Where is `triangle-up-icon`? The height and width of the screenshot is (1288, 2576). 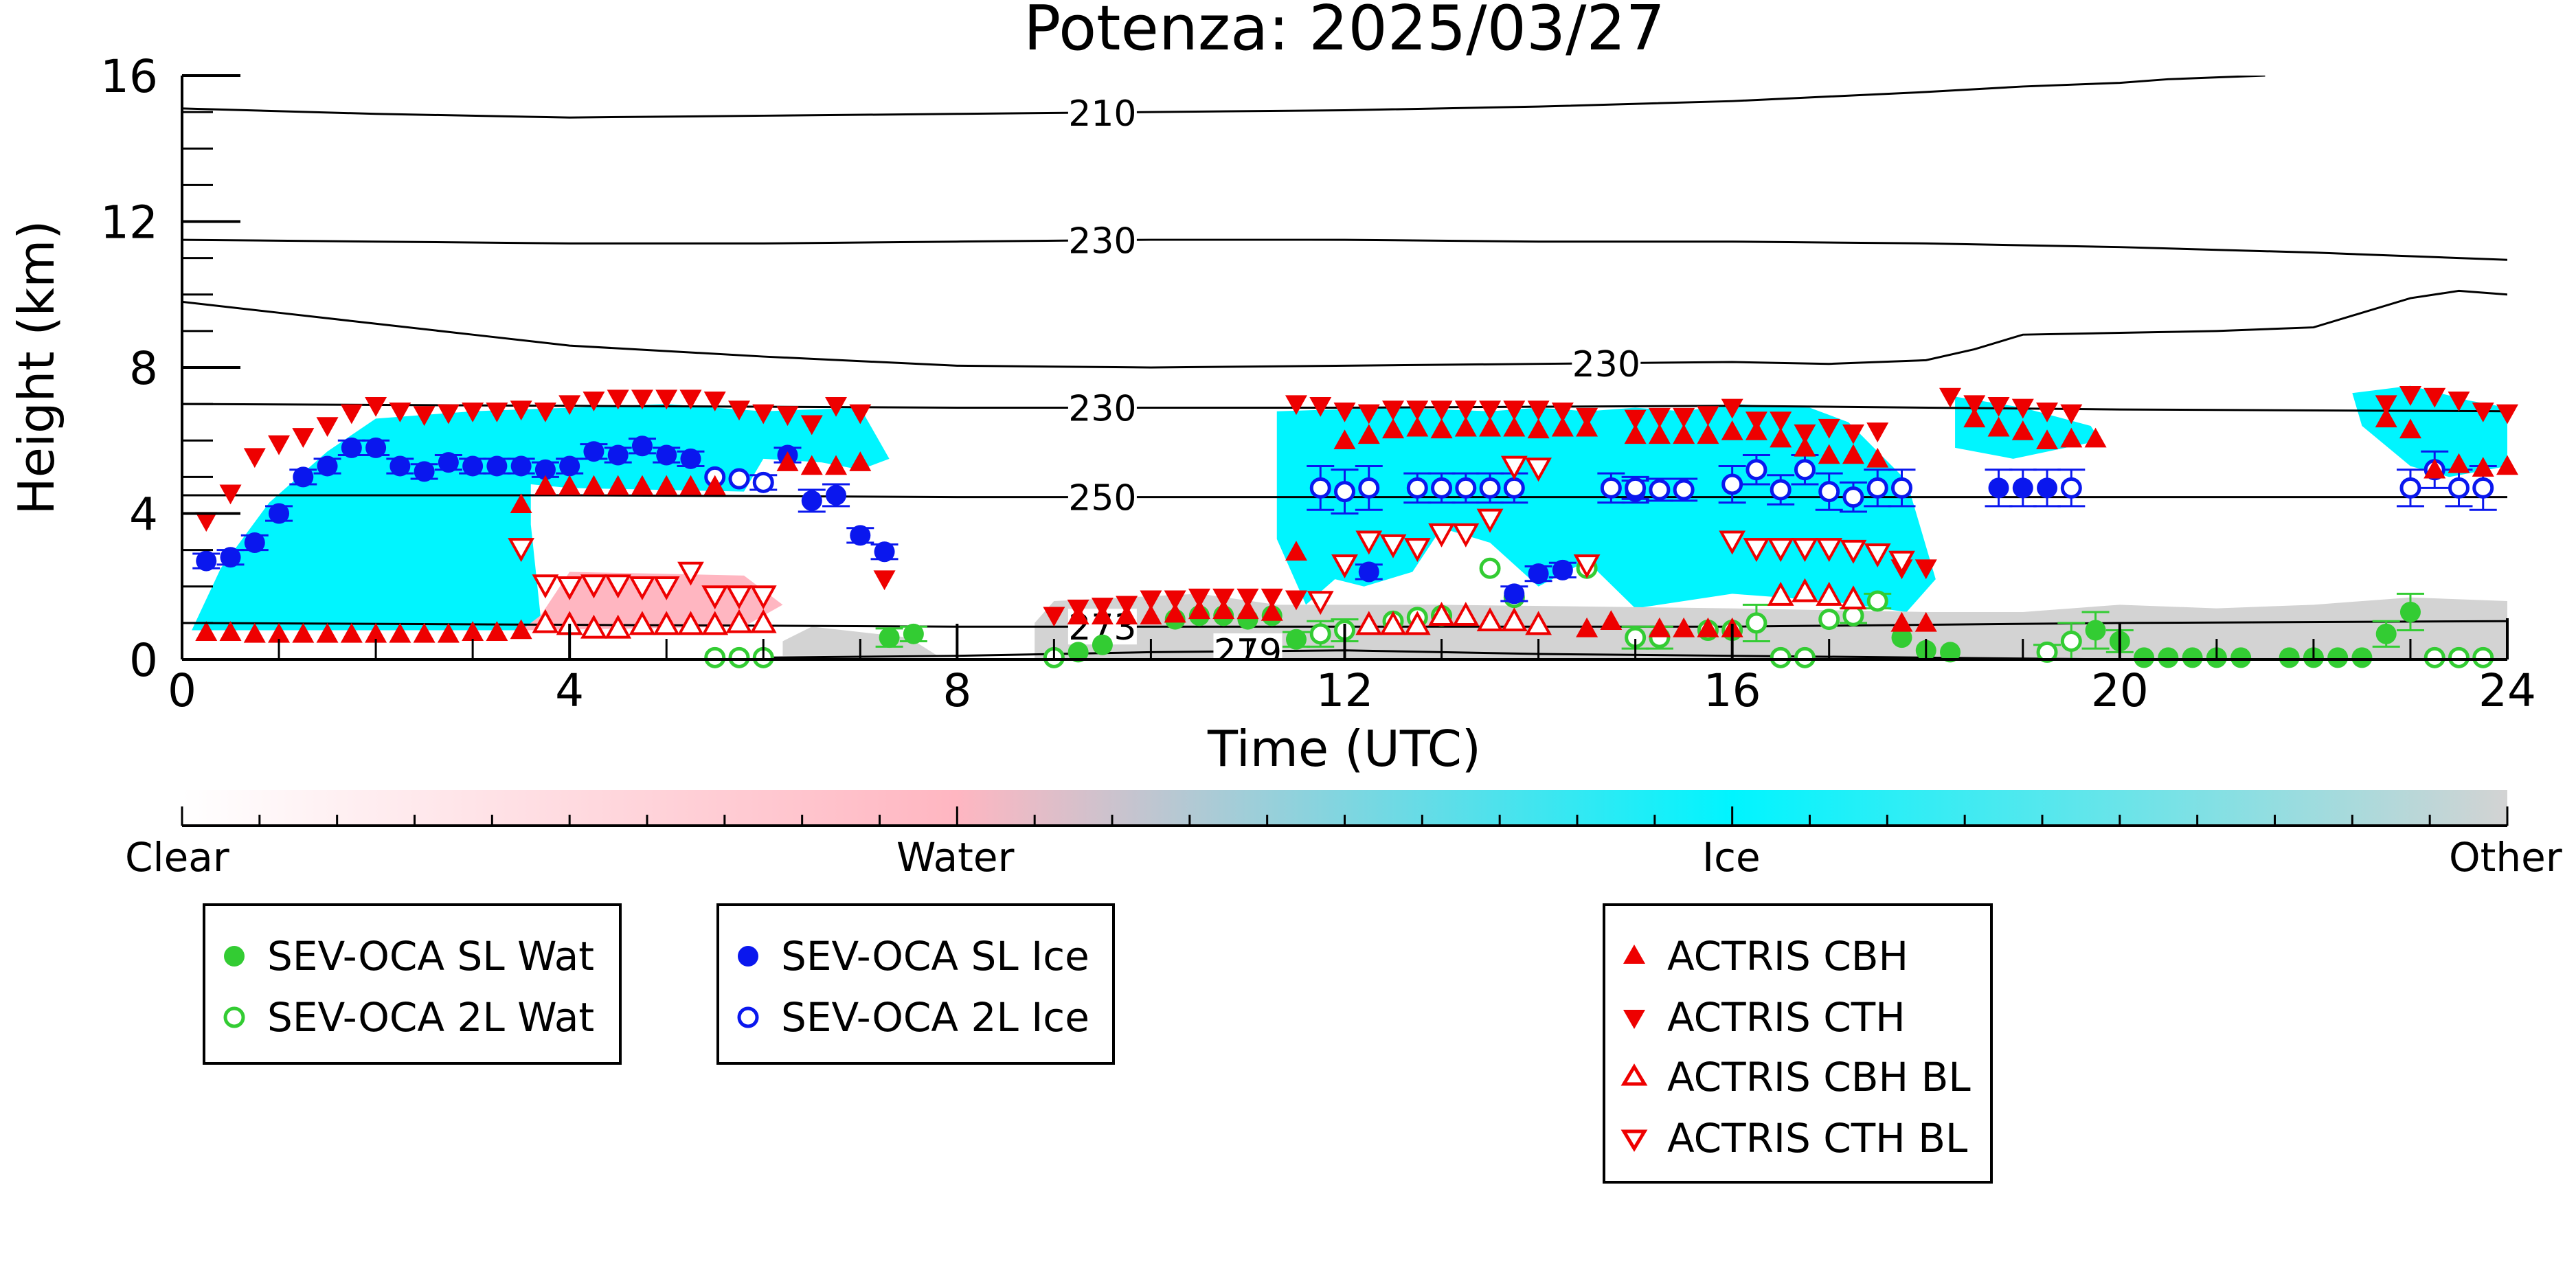
triangle-up-icon is located at coordinates (1634, 954).